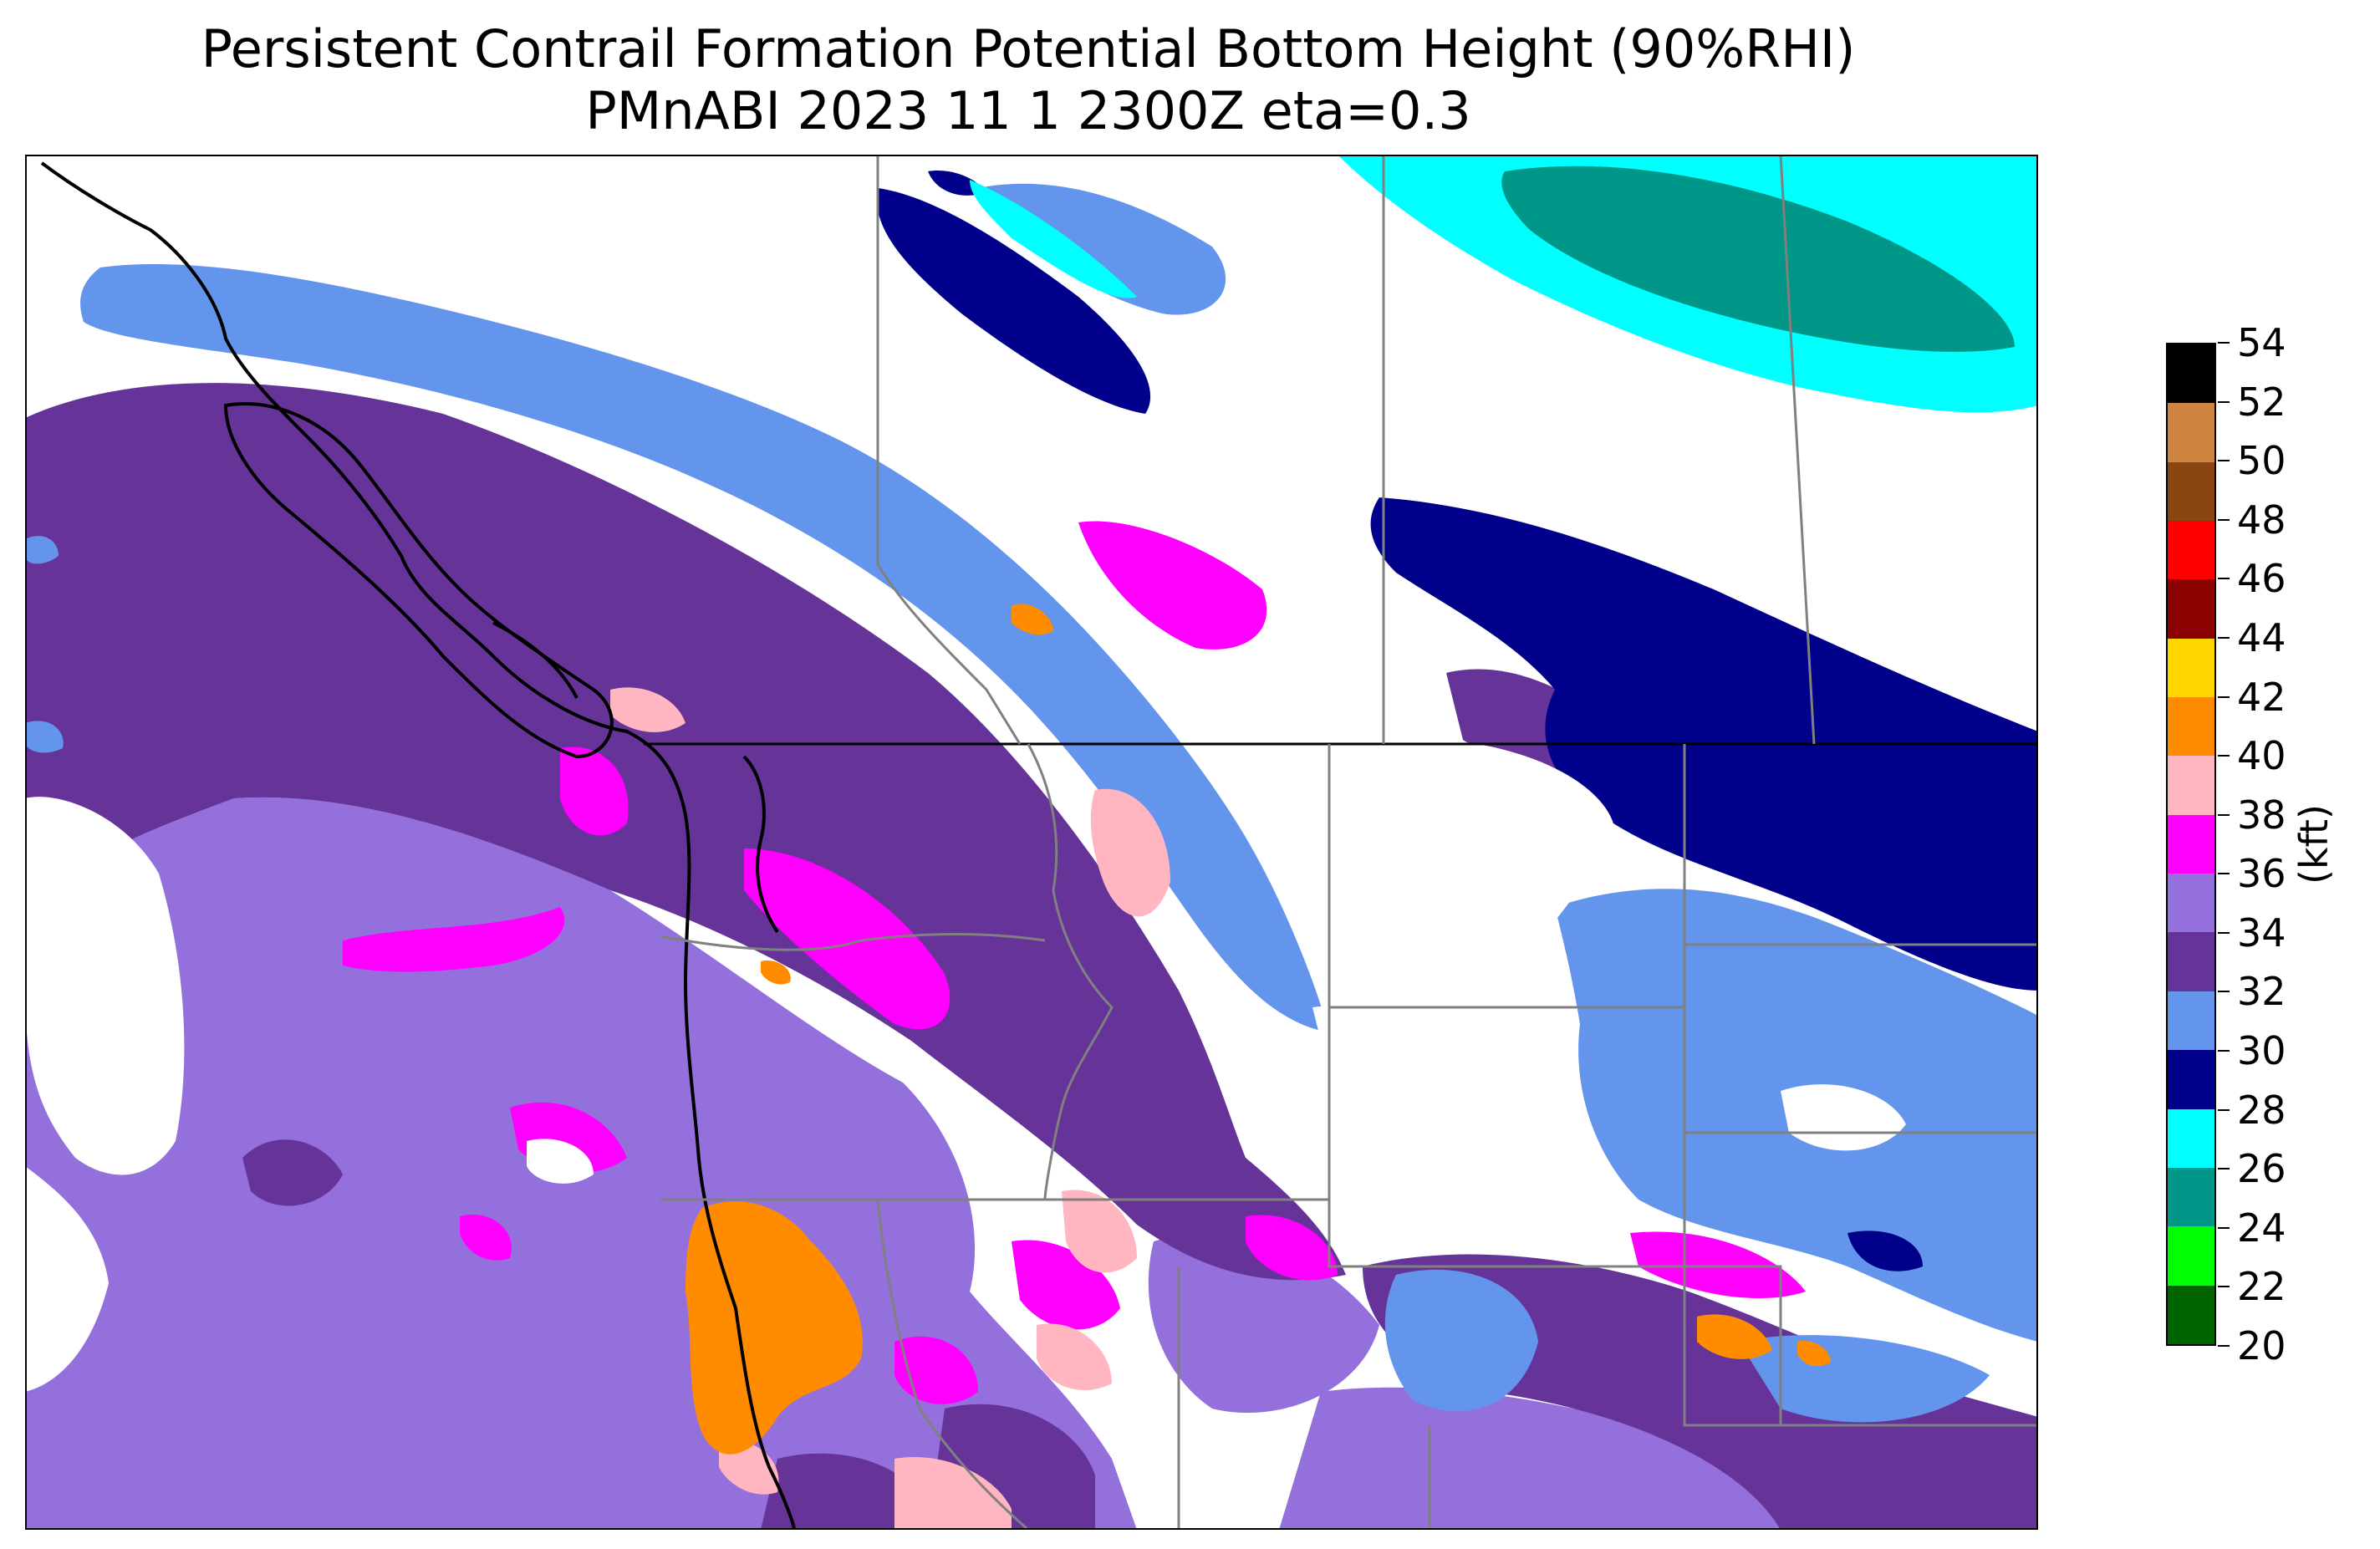  What do you see at coordinates (2261, 402) in the screenshot?
I see `colorbar-tick-label: 52` at bounding box center [2261, 402].